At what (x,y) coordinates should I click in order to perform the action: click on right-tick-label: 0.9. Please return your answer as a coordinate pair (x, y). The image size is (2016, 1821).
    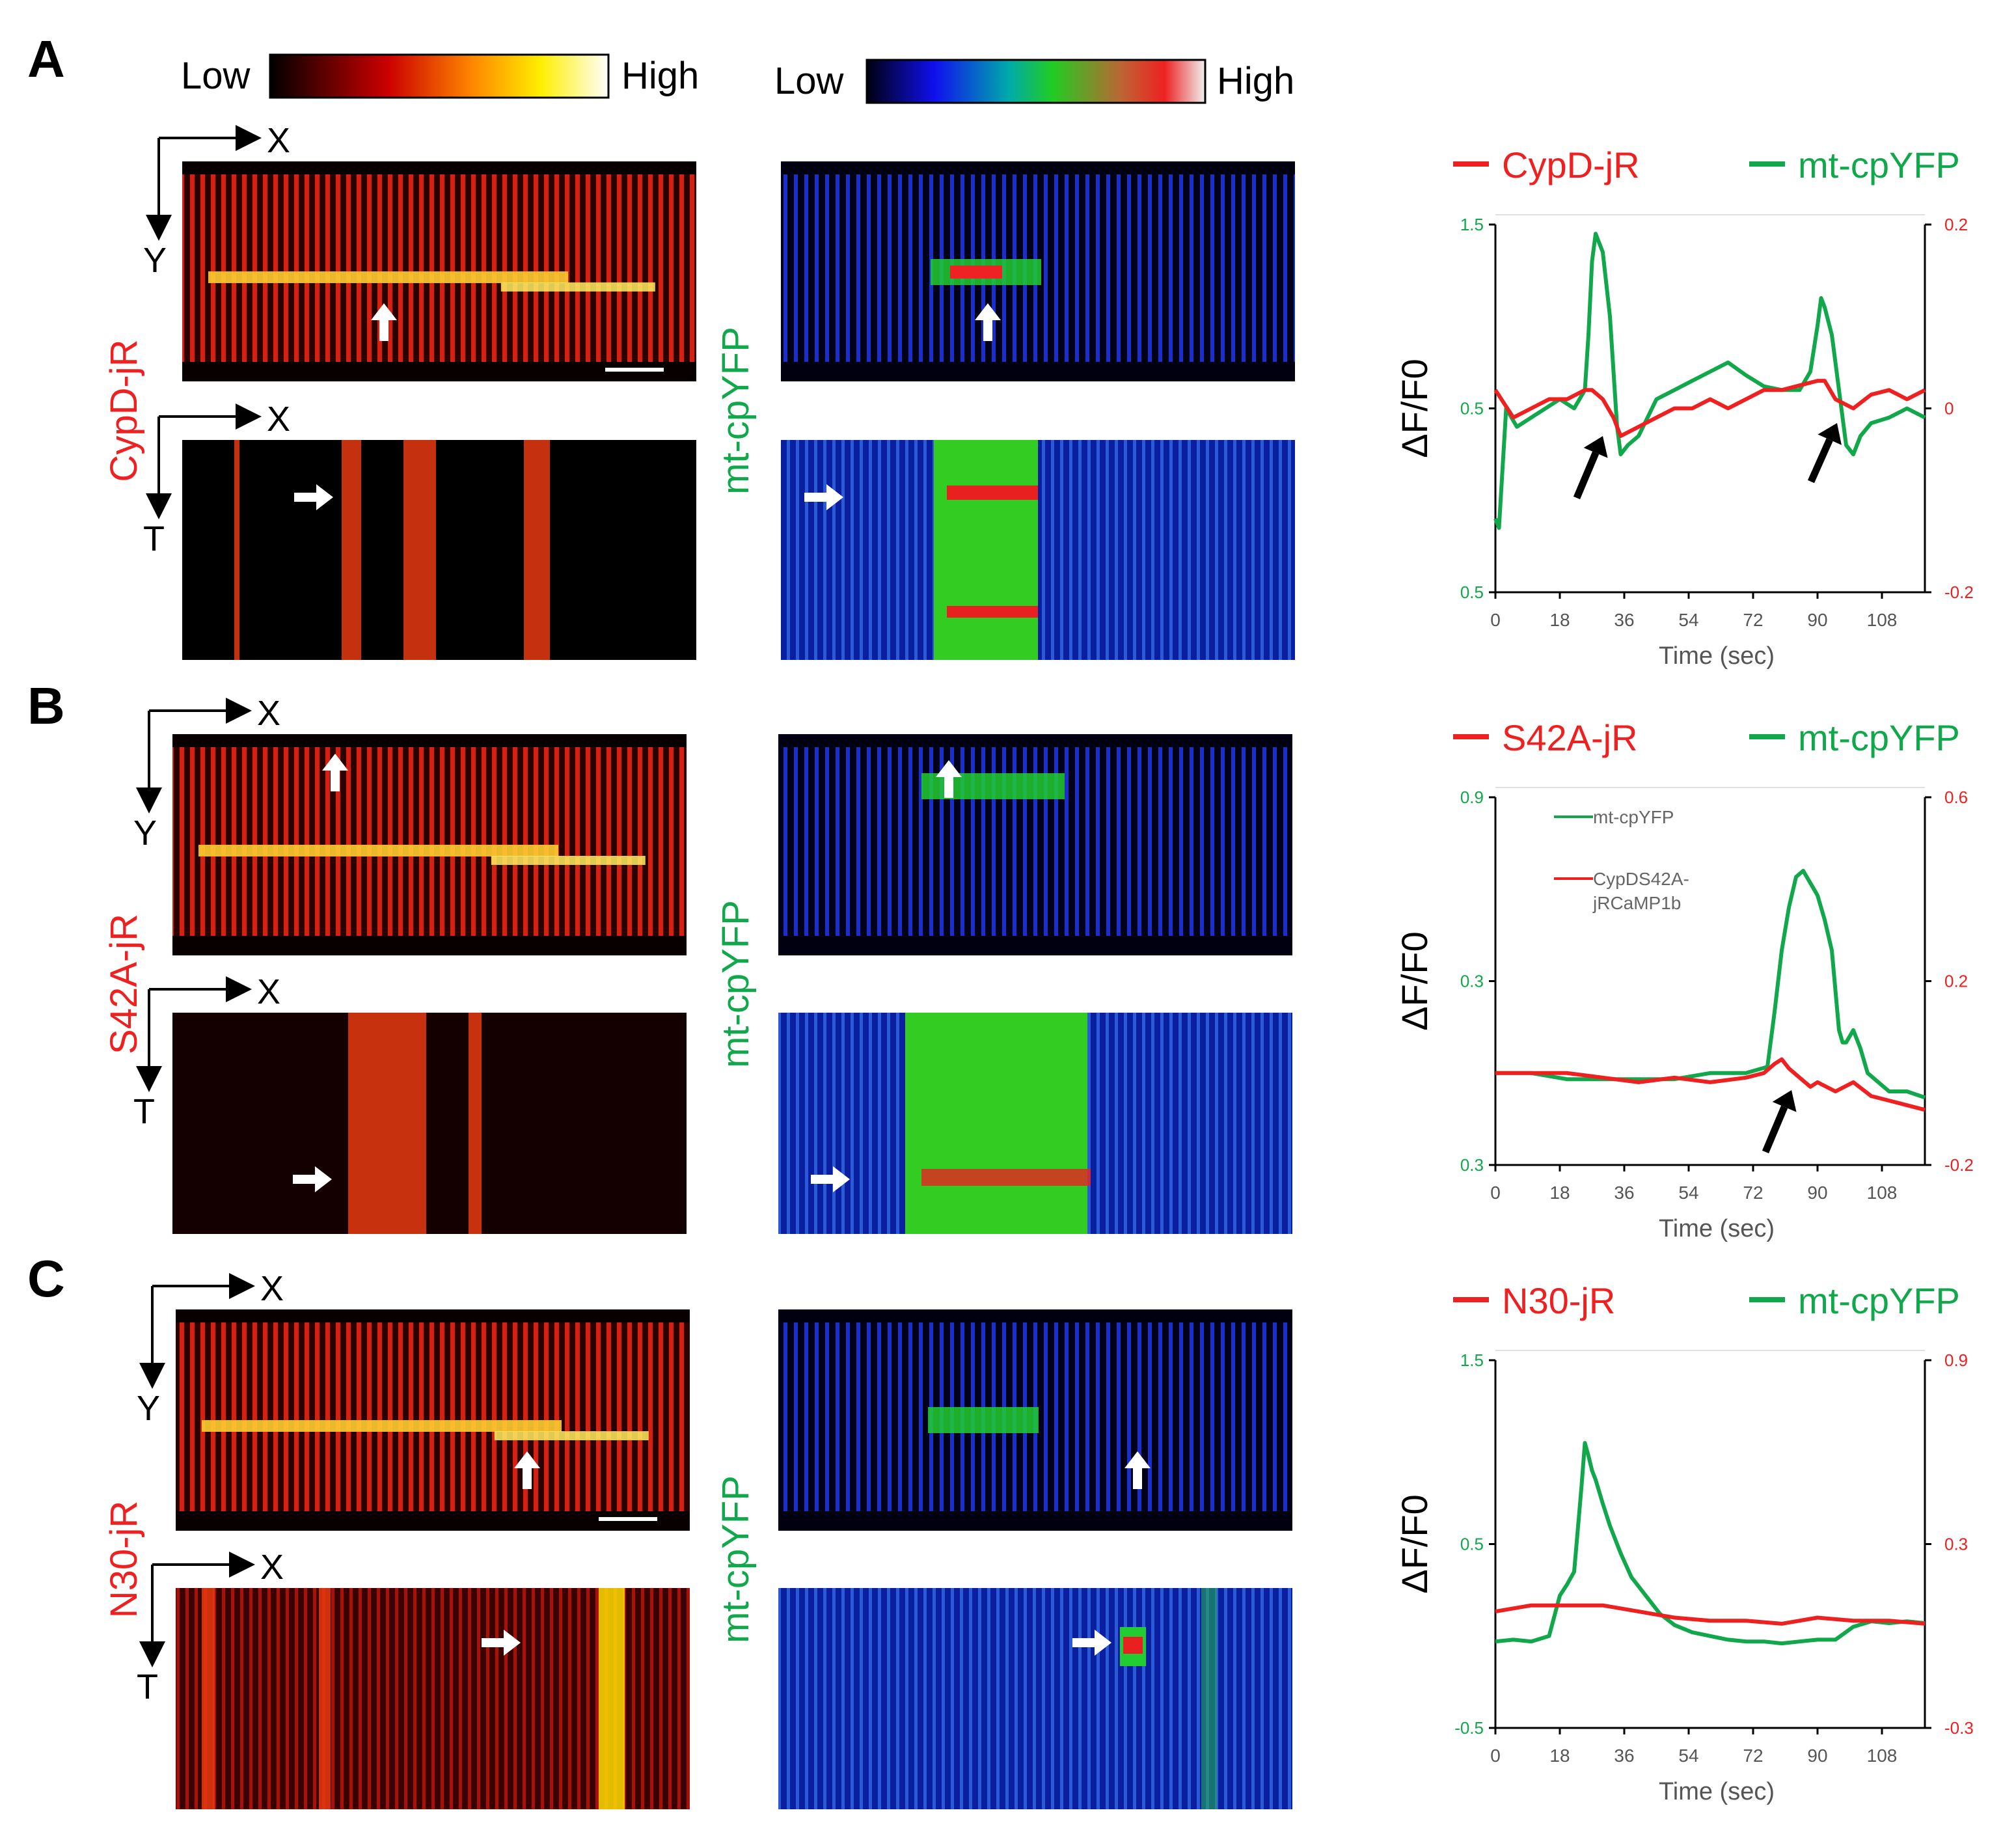
    Looking at the image, I should click on (1956, 1360).